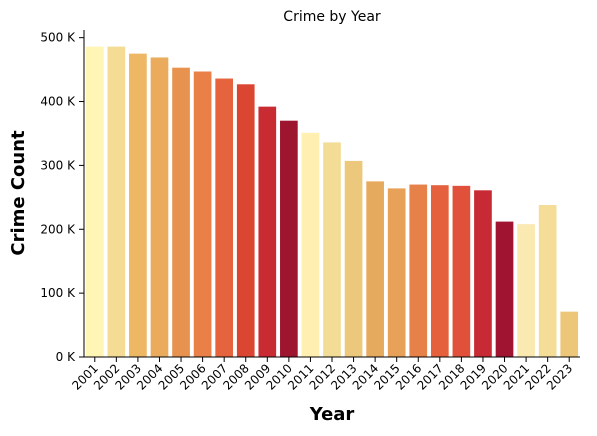  Describe the element at coordinates (375, 269) in the screenshot. I see `bar-2014` at that location.